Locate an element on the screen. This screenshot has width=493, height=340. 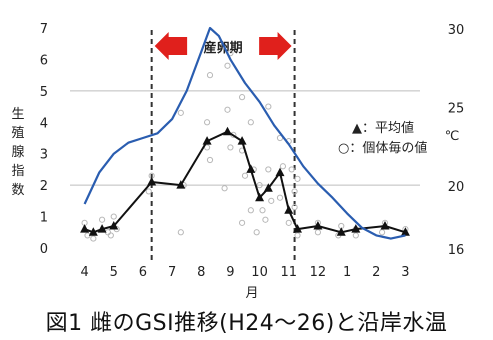
y-right-tick-label: 30 is located at coordinates (456, 30).